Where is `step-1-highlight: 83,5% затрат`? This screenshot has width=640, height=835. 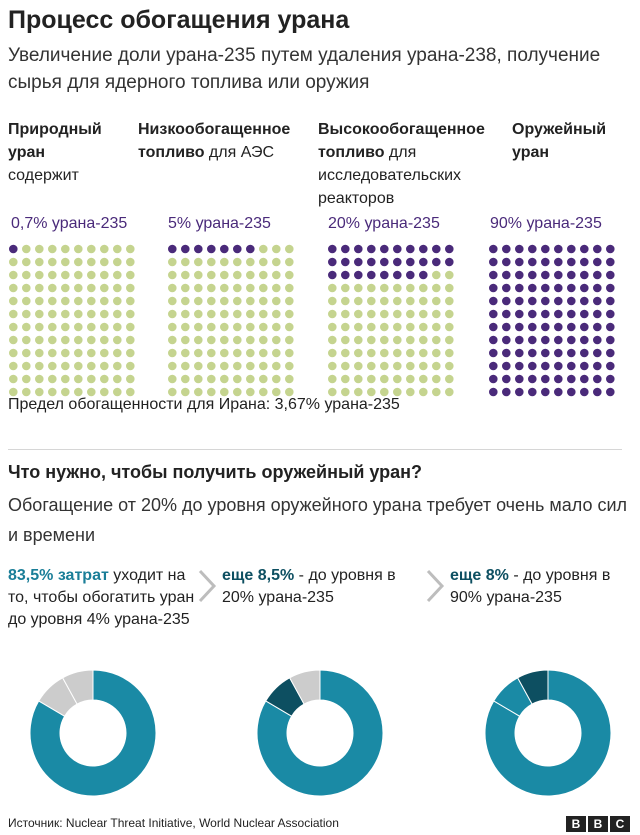
step-1-highlight: 83,5% затрат is located at coordinates (58, 575).